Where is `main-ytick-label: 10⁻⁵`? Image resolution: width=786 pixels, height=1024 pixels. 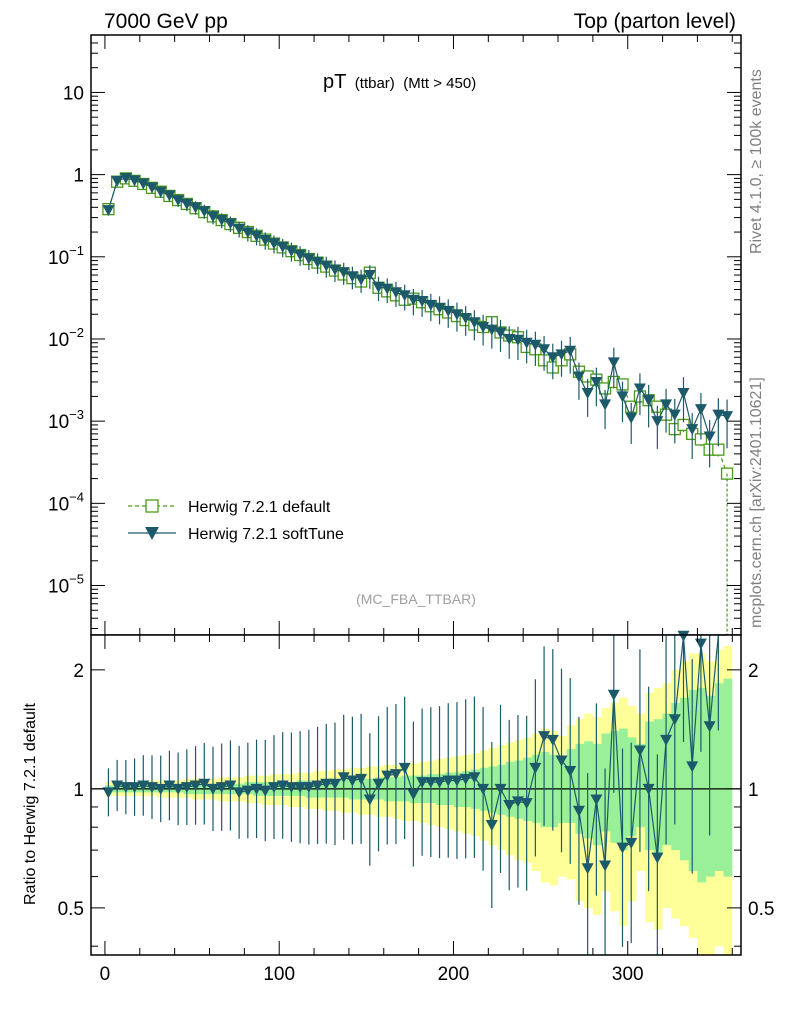 main-ytick-label: 10⁻⁵ is located at coordinates (66, 585).